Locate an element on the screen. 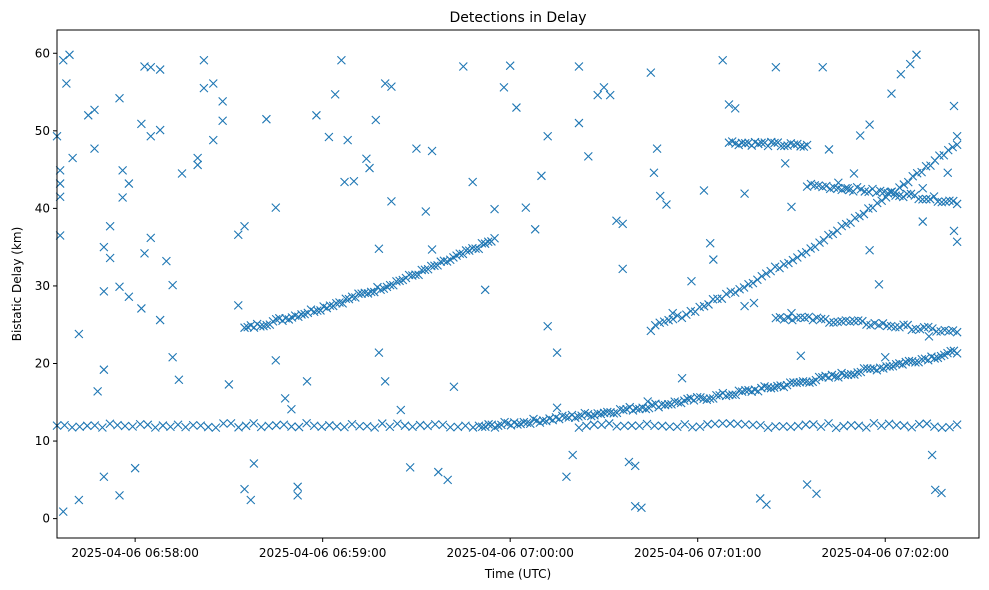 The height and width of the screenshot is (590, 989). chart-title: Detections in Delay is located at coordinates (517, 18).